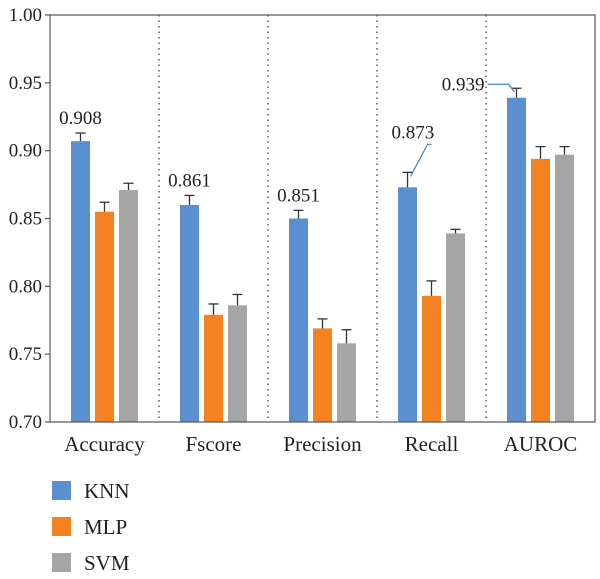  I want to click on bar-svm-fscore, so click(237, 363).